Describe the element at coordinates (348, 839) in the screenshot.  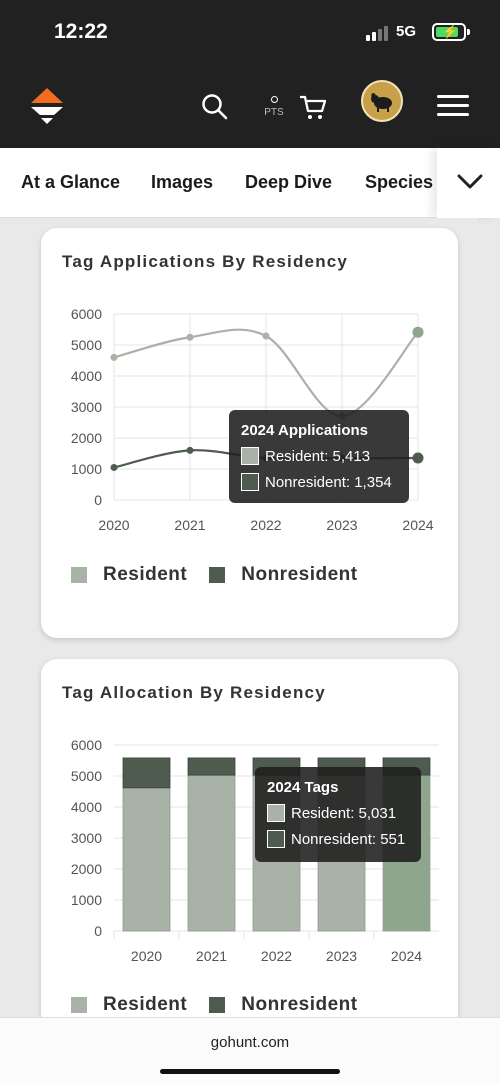
I see `tooltip-row-label: Nonresident: 551` at that location.